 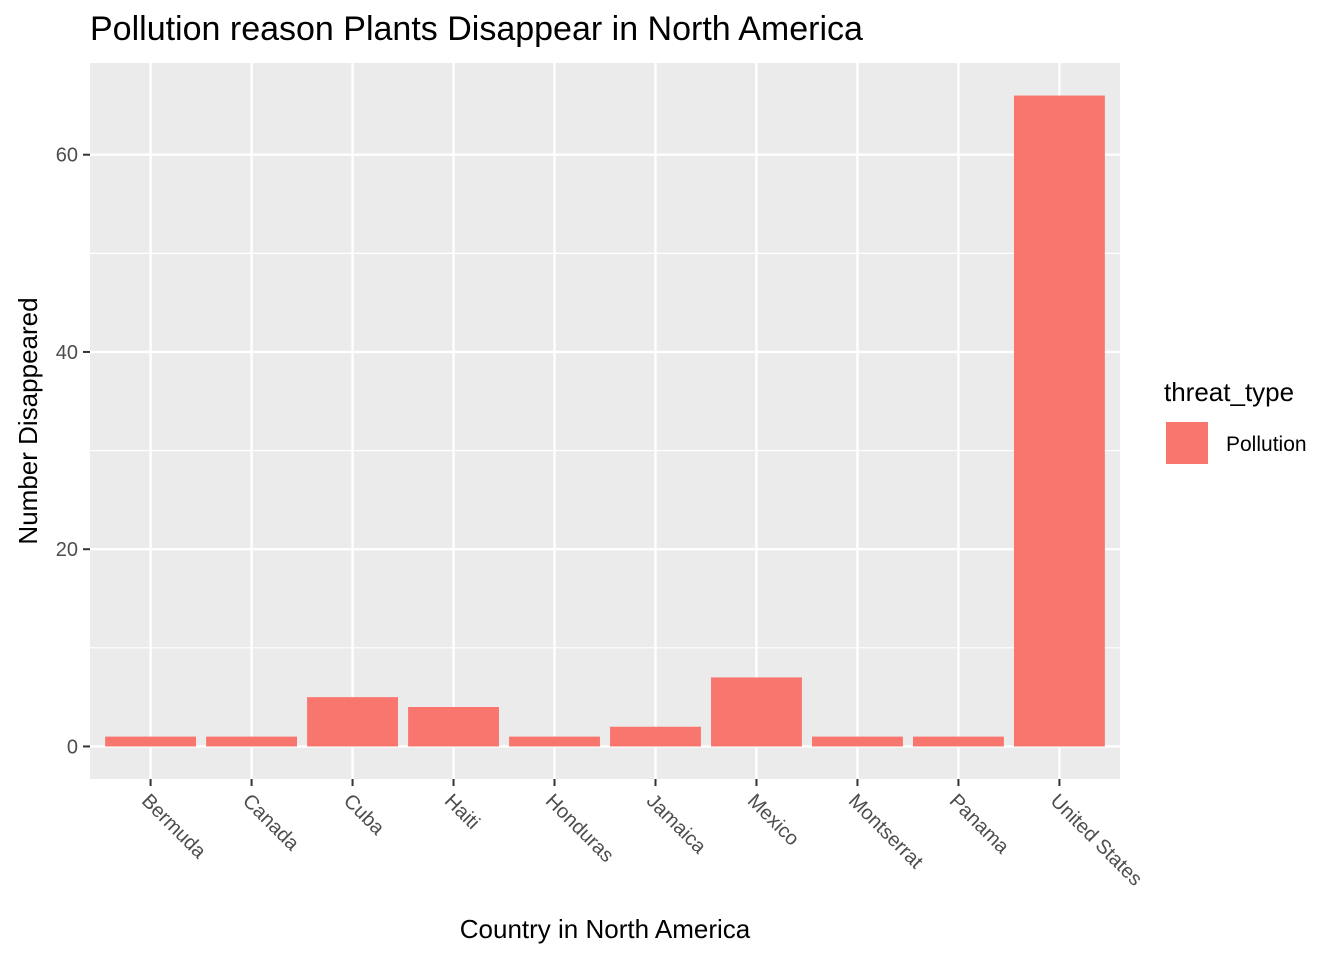 I want to click on x-tick-label: Montserrat, so click(x=885, y=831).